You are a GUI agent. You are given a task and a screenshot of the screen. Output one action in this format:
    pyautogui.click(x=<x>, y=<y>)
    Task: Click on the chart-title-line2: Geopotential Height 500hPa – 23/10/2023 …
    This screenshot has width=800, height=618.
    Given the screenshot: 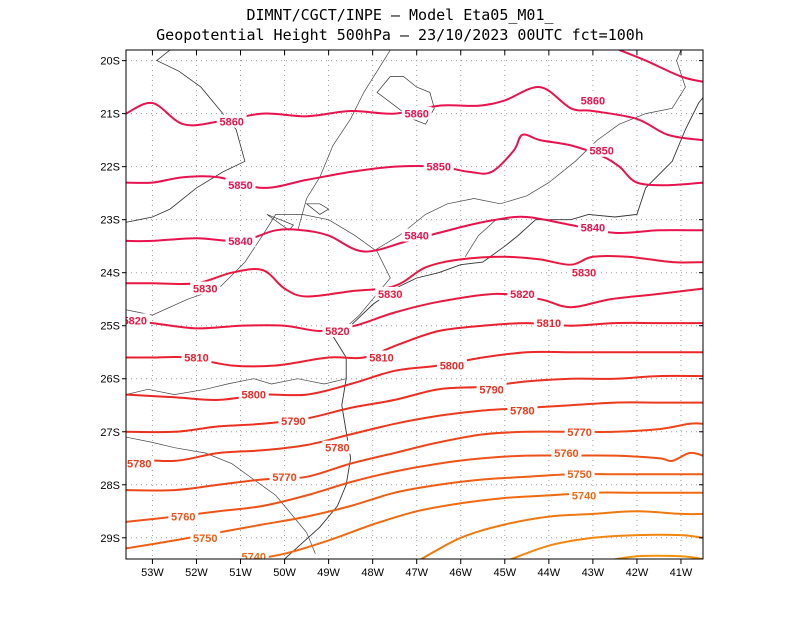 What is the action you would take?
    pyautogui.click(x=400, y=35)
    